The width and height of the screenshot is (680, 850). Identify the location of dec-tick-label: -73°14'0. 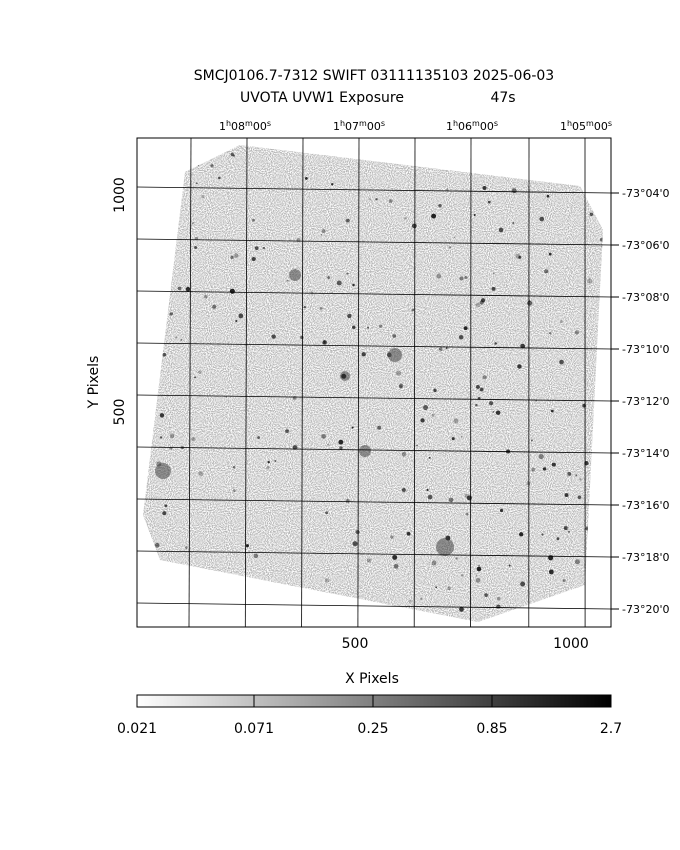
(646, 453).